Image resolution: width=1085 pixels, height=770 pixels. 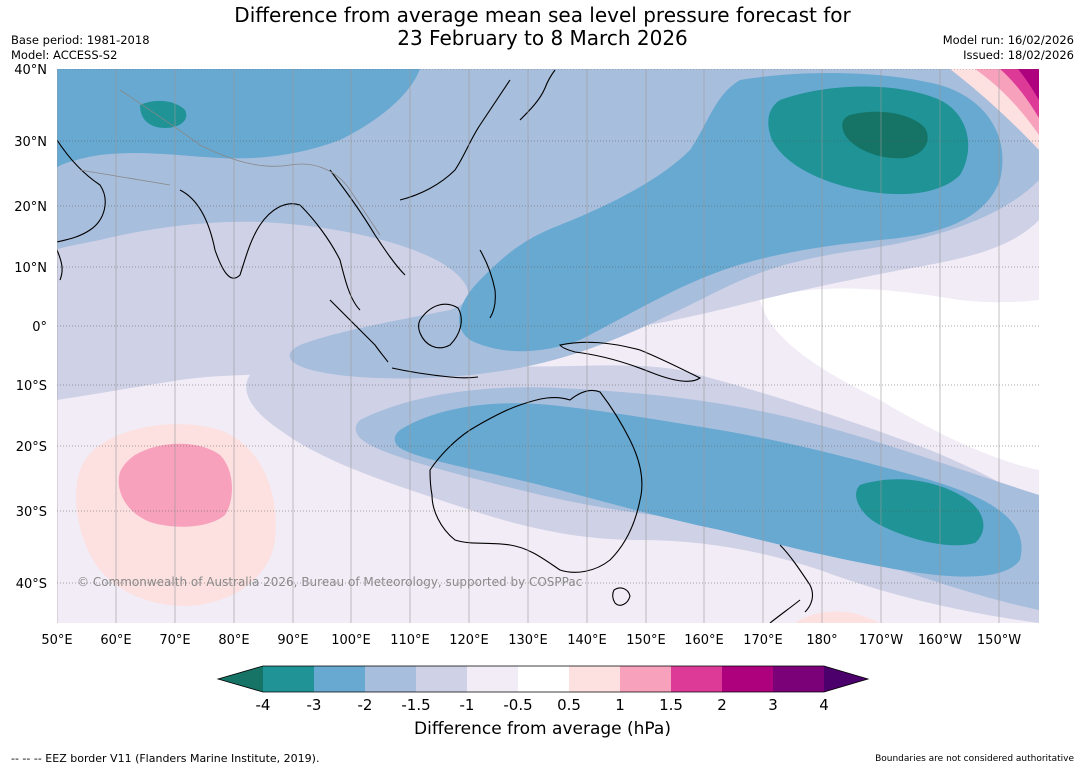 What do you see at coordinates (115, 640) in the screenshot?
I see `lon-label-60e: 60°E` at bounding box center [115, 640].